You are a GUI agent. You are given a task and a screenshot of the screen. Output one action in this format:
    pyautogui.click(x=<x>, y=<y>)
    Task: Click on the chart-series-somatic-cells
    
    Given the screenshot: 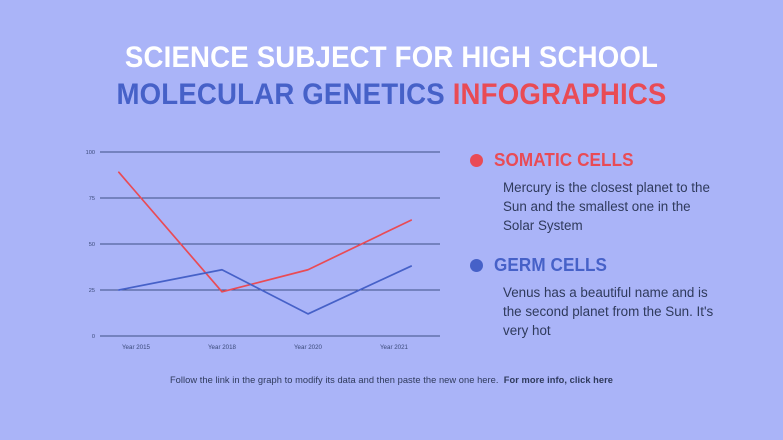 What is the action you would take?
    pyautogui.click(x=265, y=232)
    